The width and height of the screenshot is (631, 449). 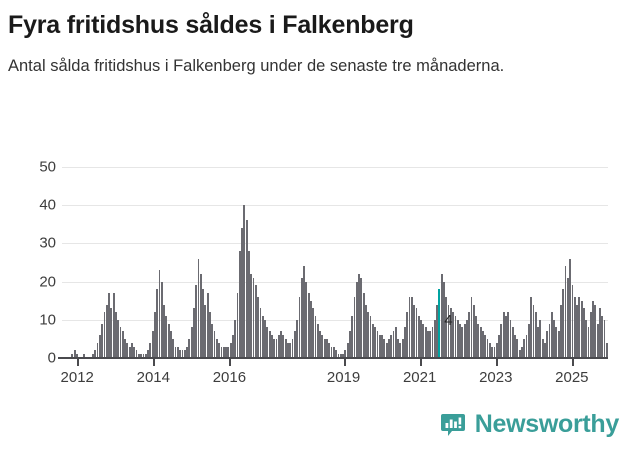 What do you see at coordinates (47, 320) in the screenshot?
I see `y-axis-tick-label: 10` at bounding box center [47, 320].